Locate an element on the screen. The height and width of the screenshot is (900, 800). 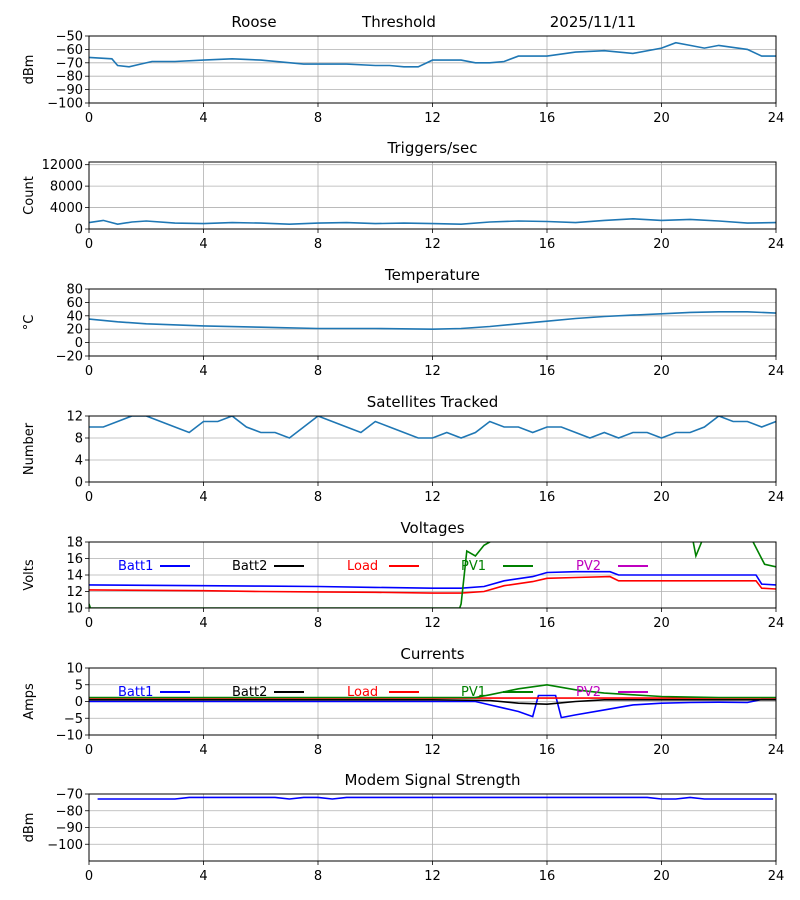
y-tick-label: 60 is located at coordinates (74, 303).